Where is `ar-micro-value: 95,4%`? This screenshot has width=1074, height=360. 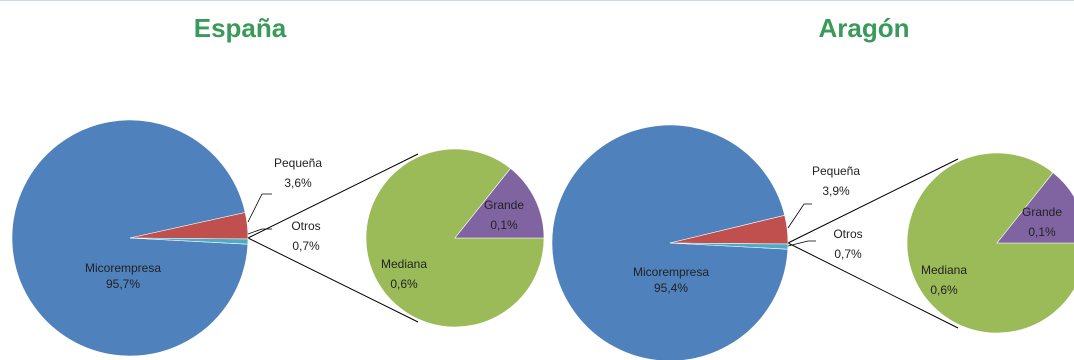
ar-micro-value: 95,4% is located at coordinates (671, 288).